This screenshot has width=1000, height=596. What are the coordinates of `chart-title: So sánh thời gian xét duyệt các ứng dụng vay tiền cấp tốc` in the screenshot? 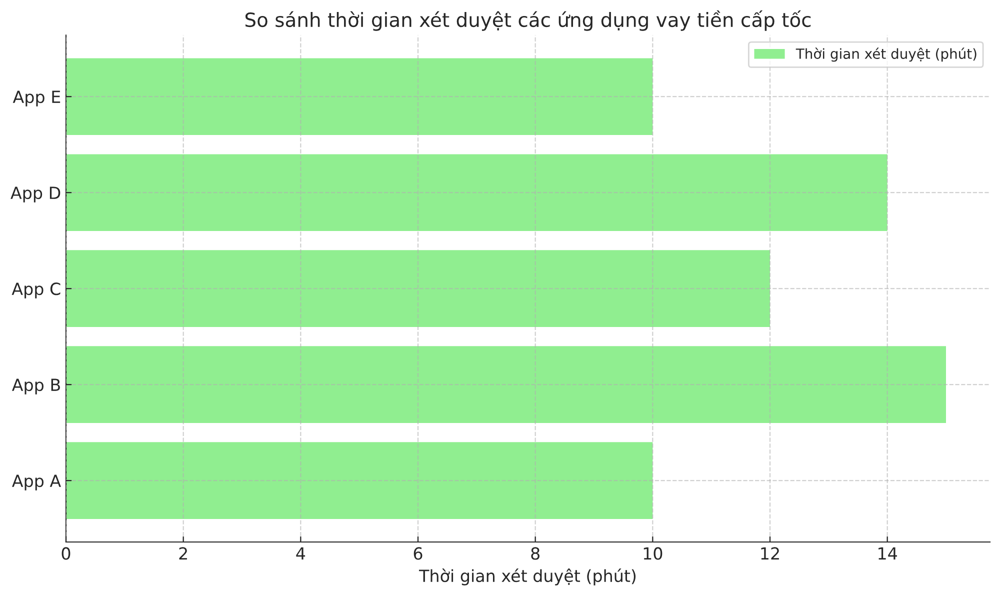 It's located at (528, 20).